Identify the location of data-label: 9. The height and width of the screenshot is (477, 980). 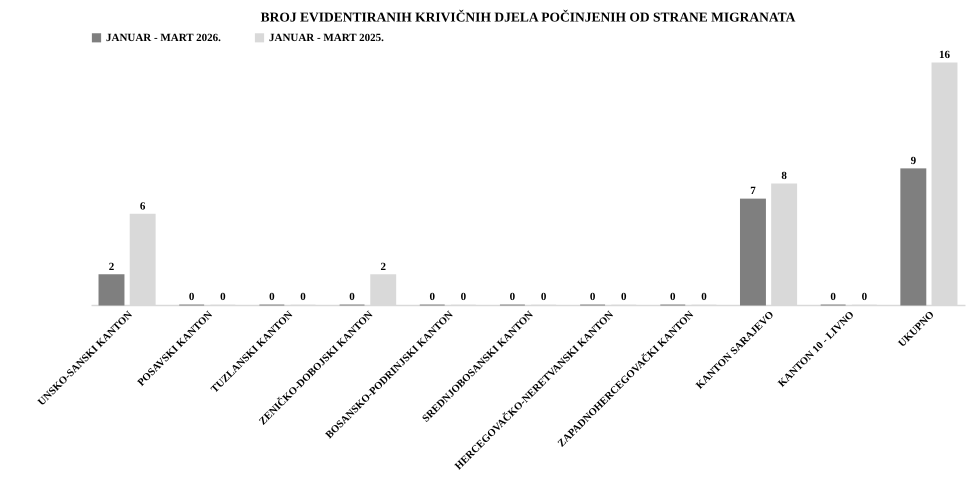
(913, 160).